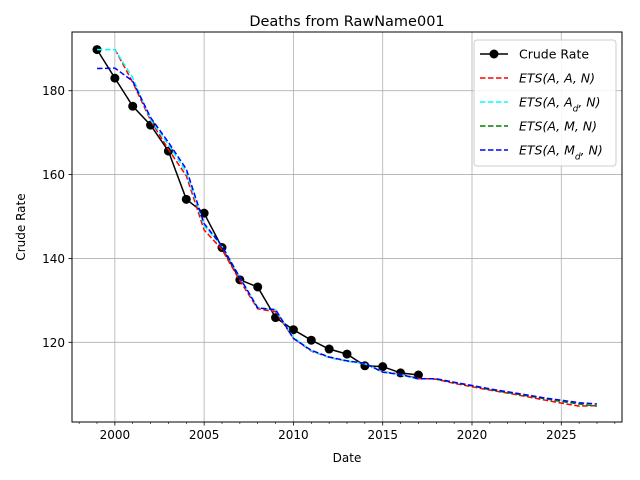 Image resolution: width=640 pixels, height=480 pixels. What do you see at coordinates (115, 435) in the screenshot?
I see `x-tick-label: 2000` at bounding box center [115, 435].